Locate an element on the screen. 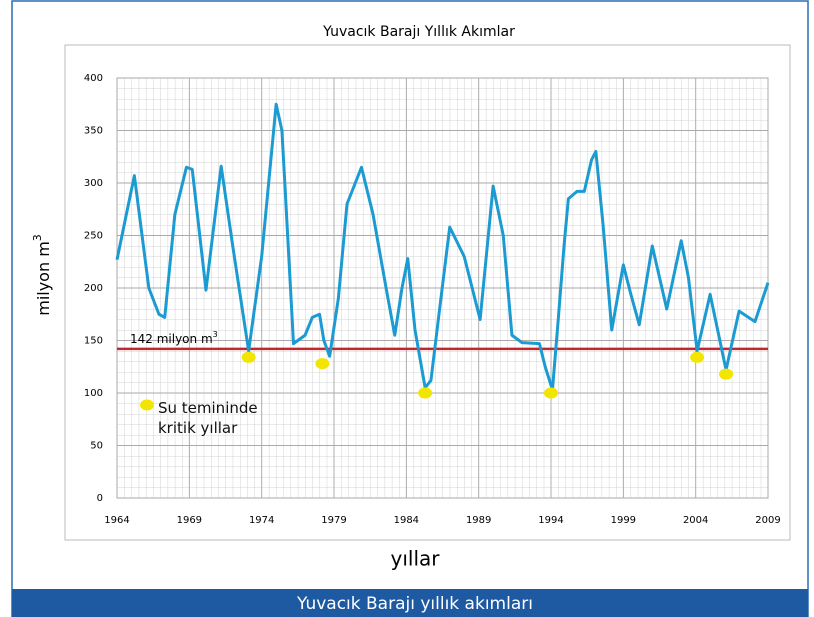 Image resolution: width=814 pixels, height=617 pixels. y-tick-label: 250 is located at coordinates (93, 236).